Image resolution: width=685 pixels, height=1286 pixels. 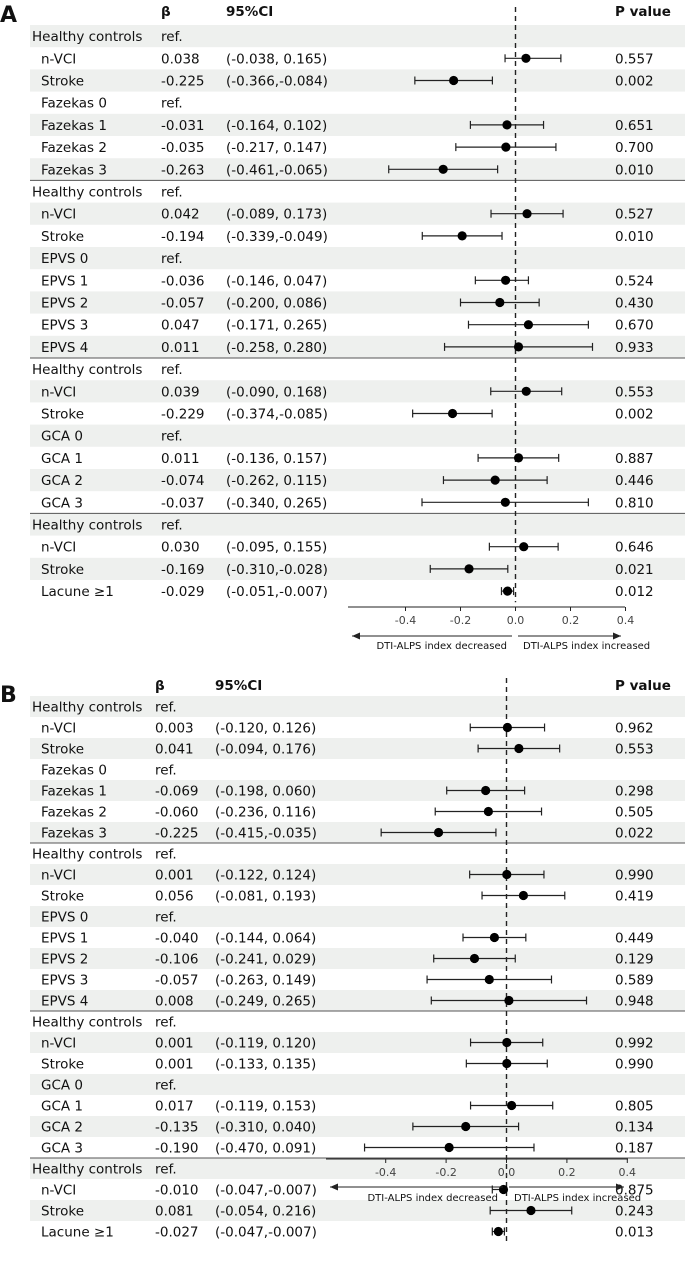 What do you see at coordinates (180, 215) in the screenshot?
I see `row-beta: 0.042` at bounding box center [180, 215].